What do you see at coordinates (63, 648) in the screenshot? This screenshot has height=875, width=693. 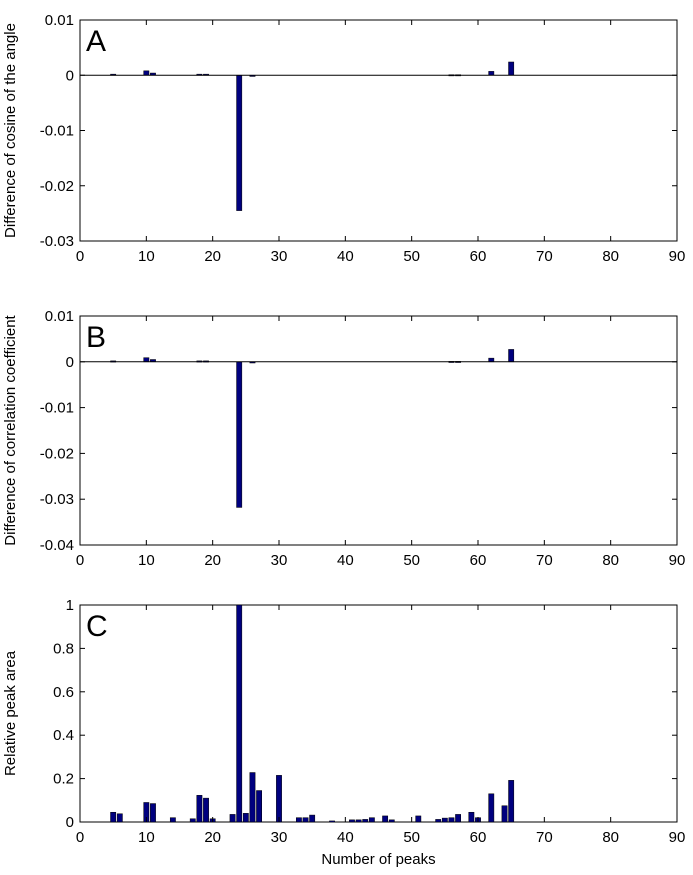 I see `y-tick-label: 0.8` at bounding box center [63, 648].